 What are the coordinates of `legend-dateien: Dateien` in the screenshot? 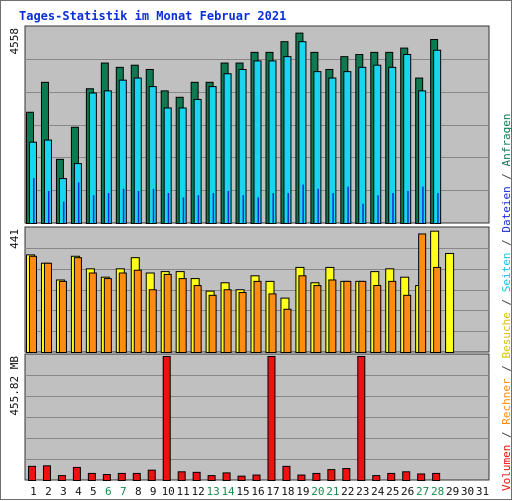 It's located at (506, 209).